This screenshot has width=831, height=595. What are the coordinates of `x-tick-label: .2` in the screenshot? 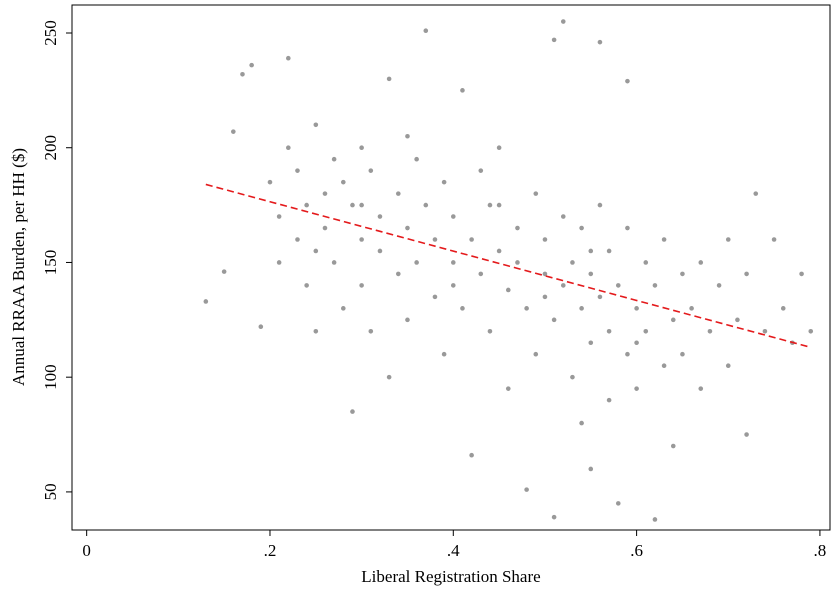 It's located at (270, 550).